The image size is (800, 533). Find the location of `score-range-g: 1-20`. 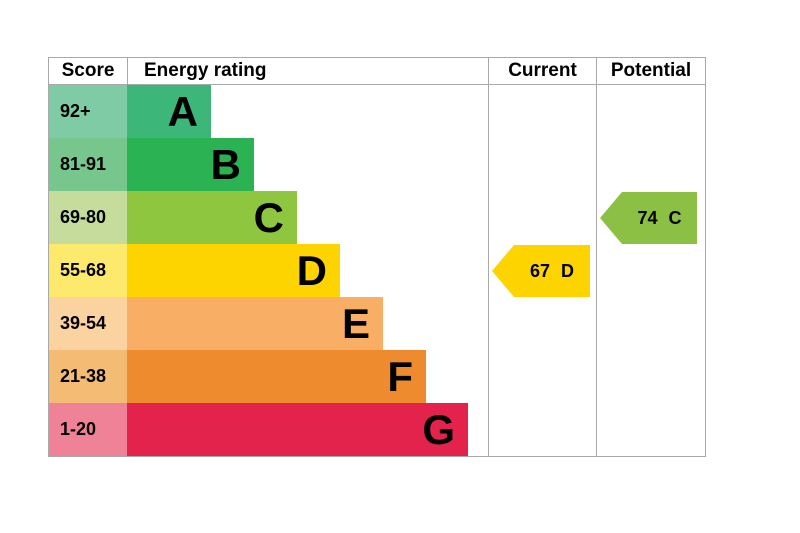

score-range-g: 1-20 is located at coordinates (88, 429).